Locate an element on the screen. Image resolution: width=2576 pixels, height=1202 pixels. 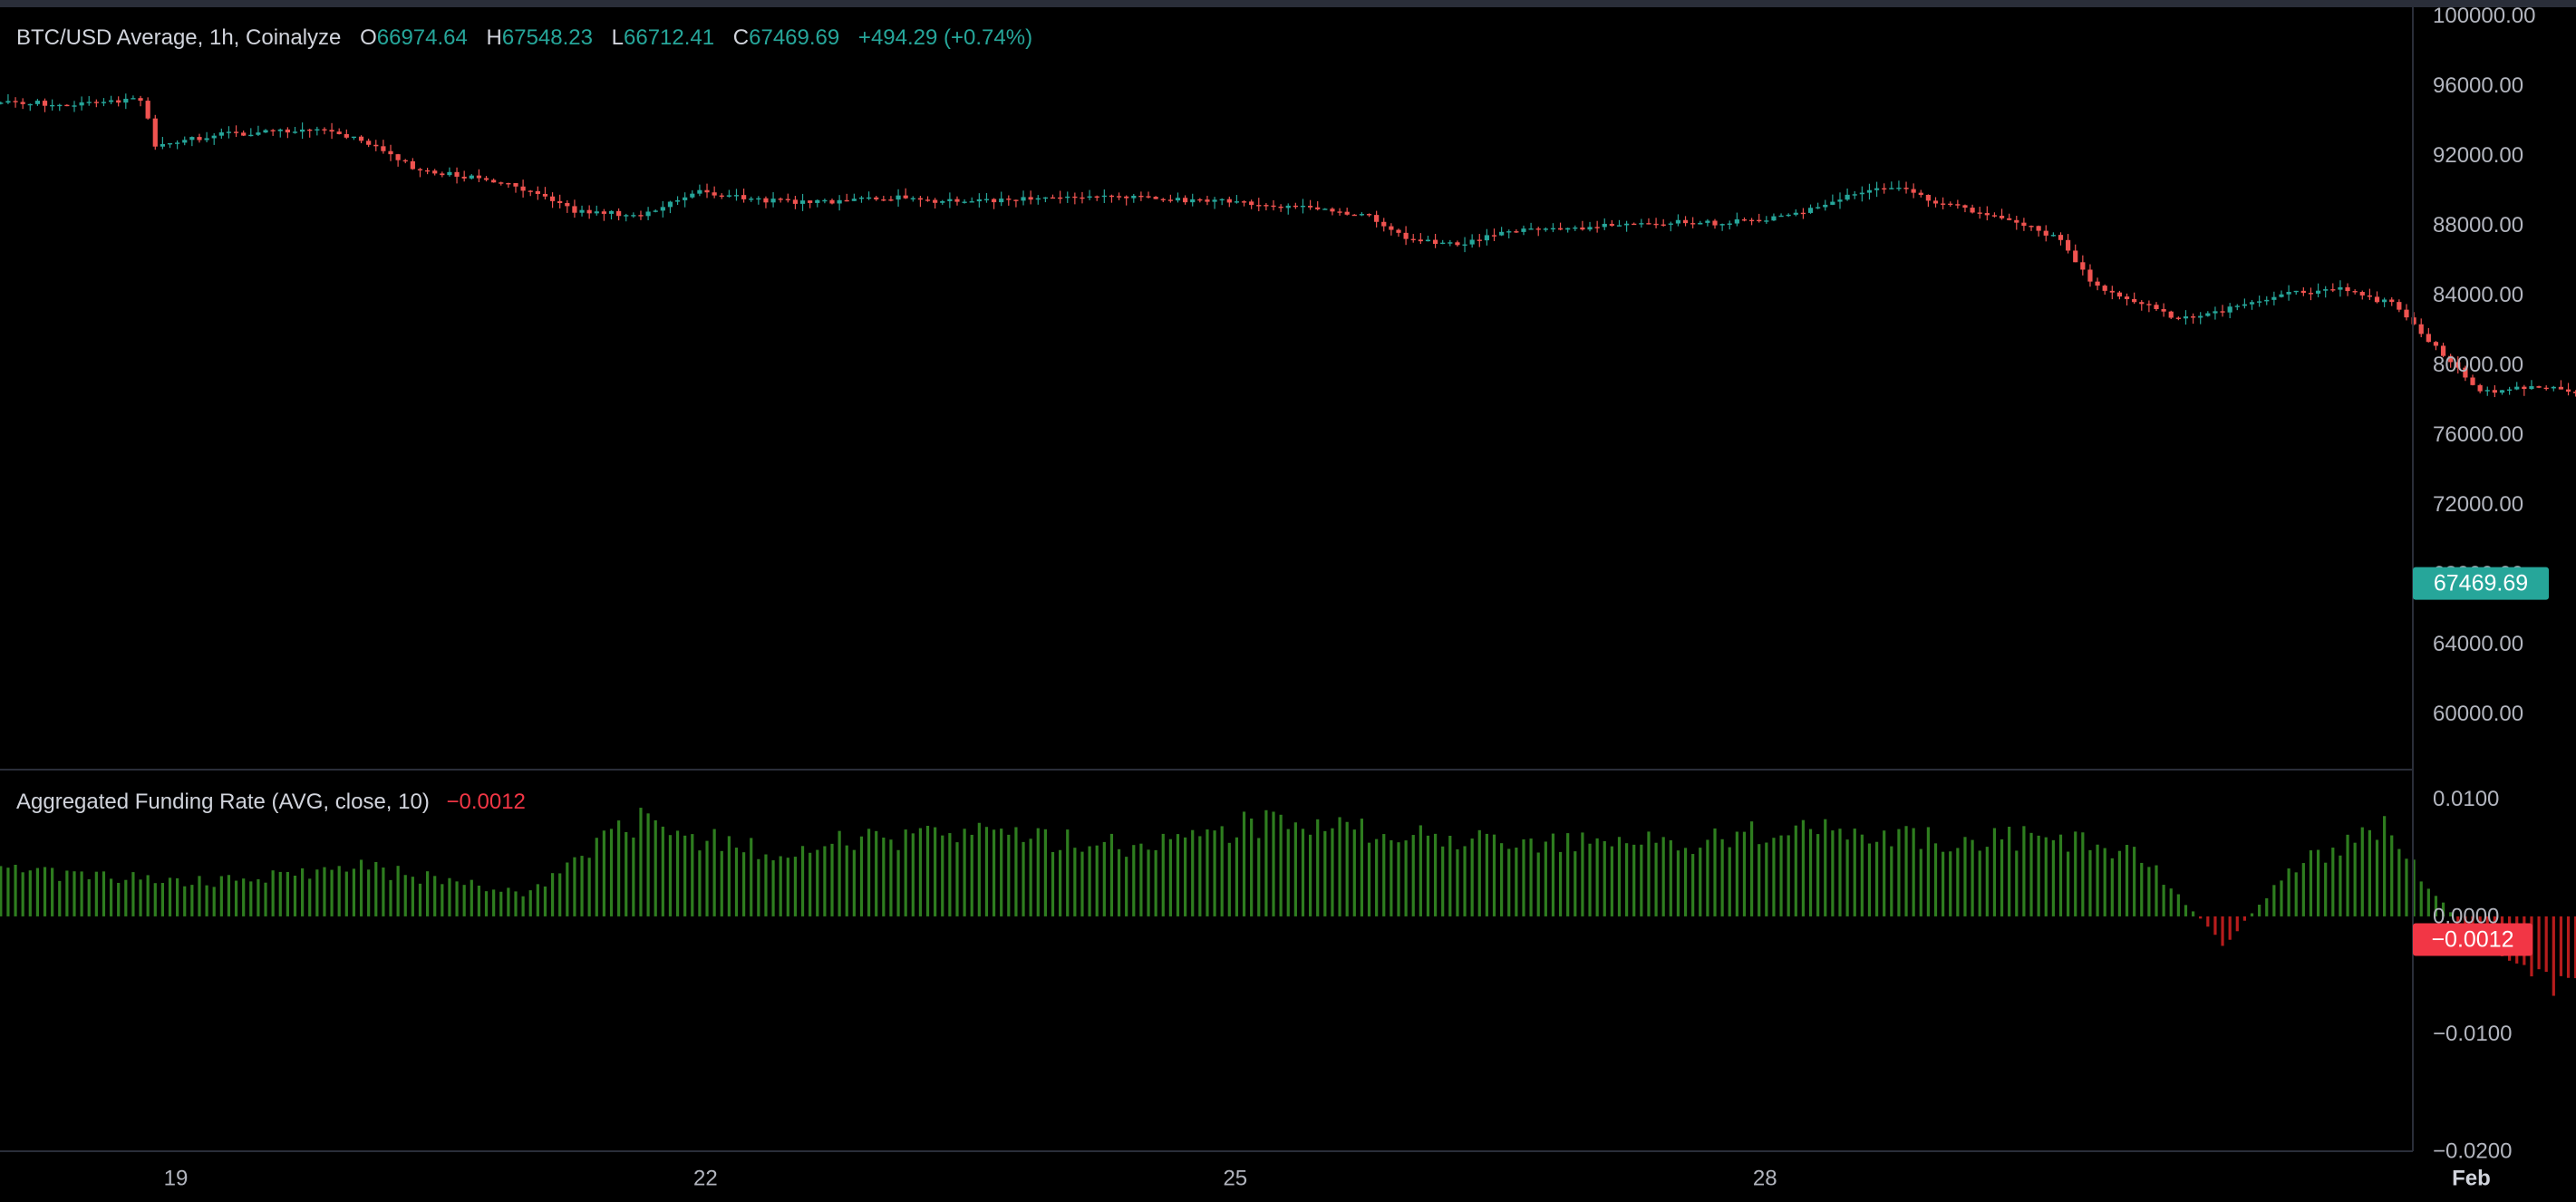
time-axis: 19222528Feb47101316192225 is located at coordinates (1370, 1179).